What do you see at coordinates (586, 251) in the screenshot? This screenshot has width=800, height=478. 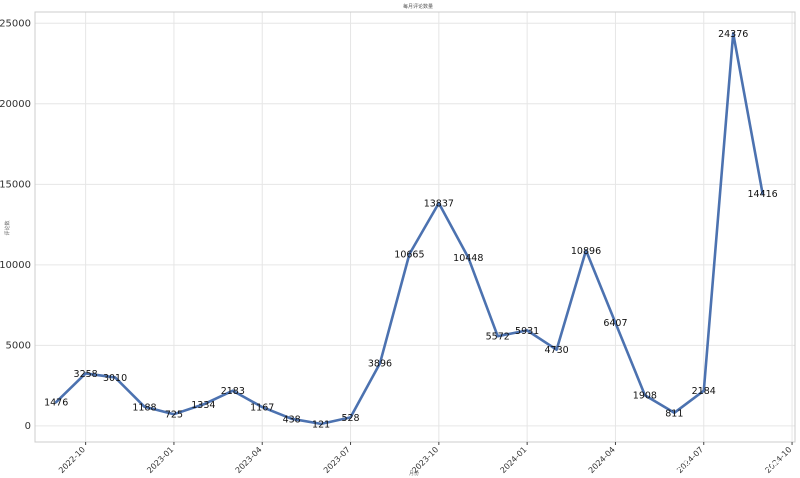 I see `data-label: 10896` at bounding box center [586, 251].